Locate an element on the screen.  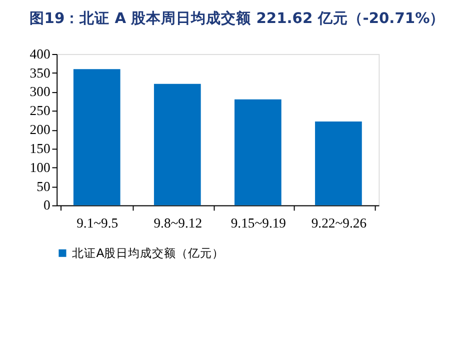
y-tick-label: 350 is located at coordinates (40, 72).